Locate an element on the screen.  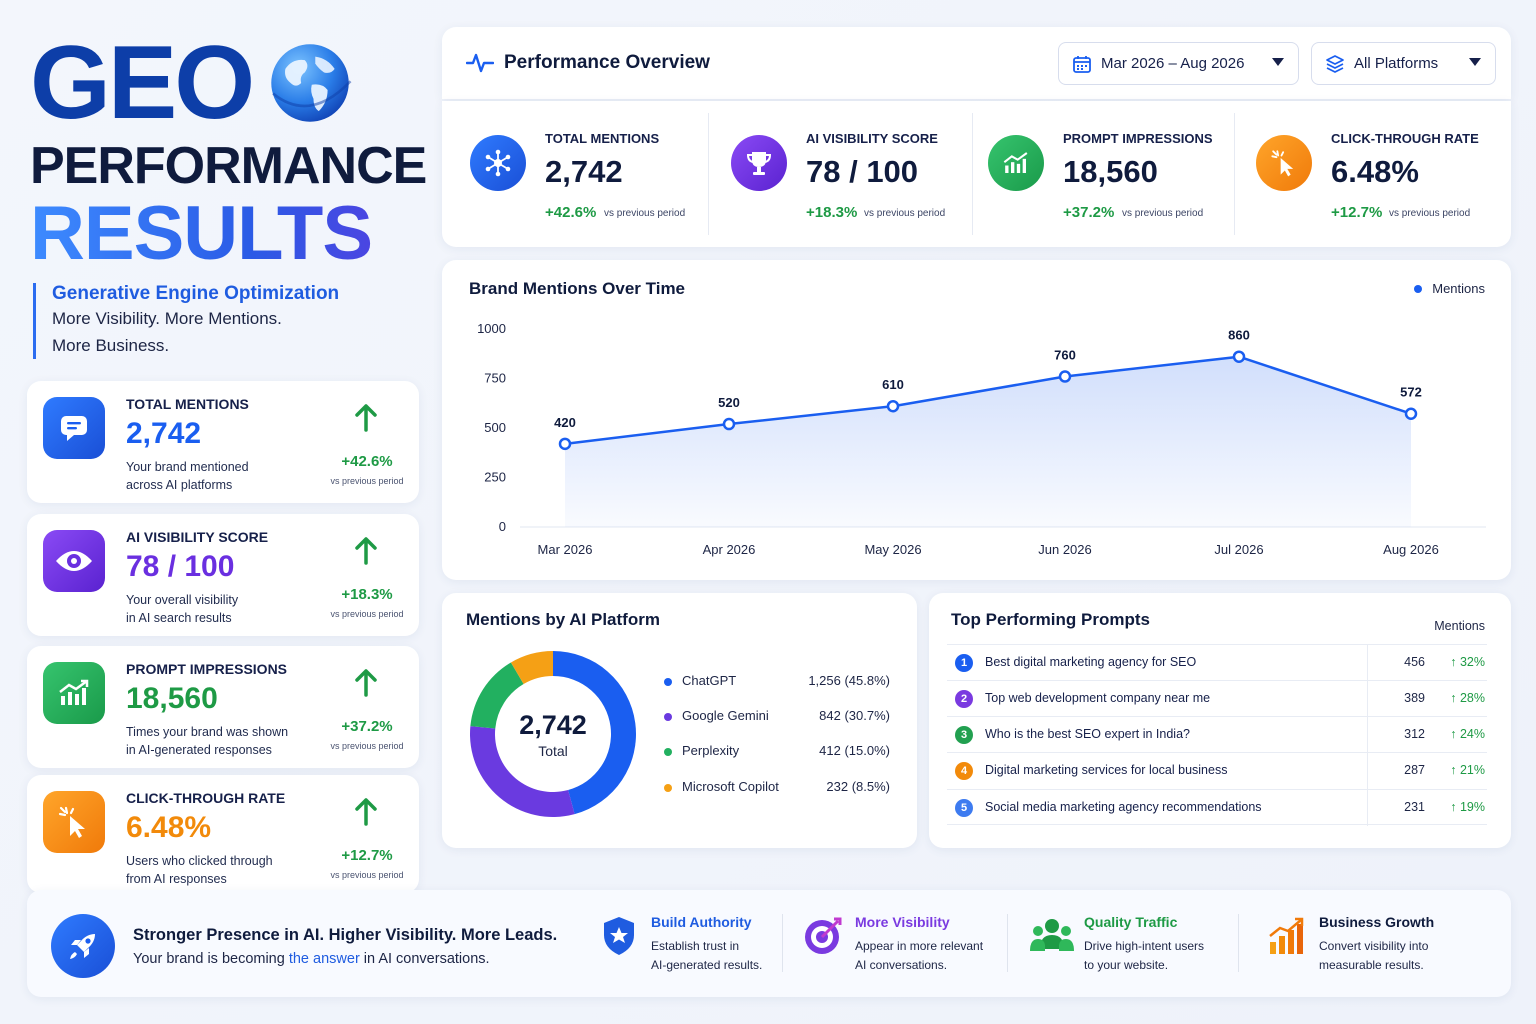
platform-name: Perplexity is located at coordinates (711, 750).